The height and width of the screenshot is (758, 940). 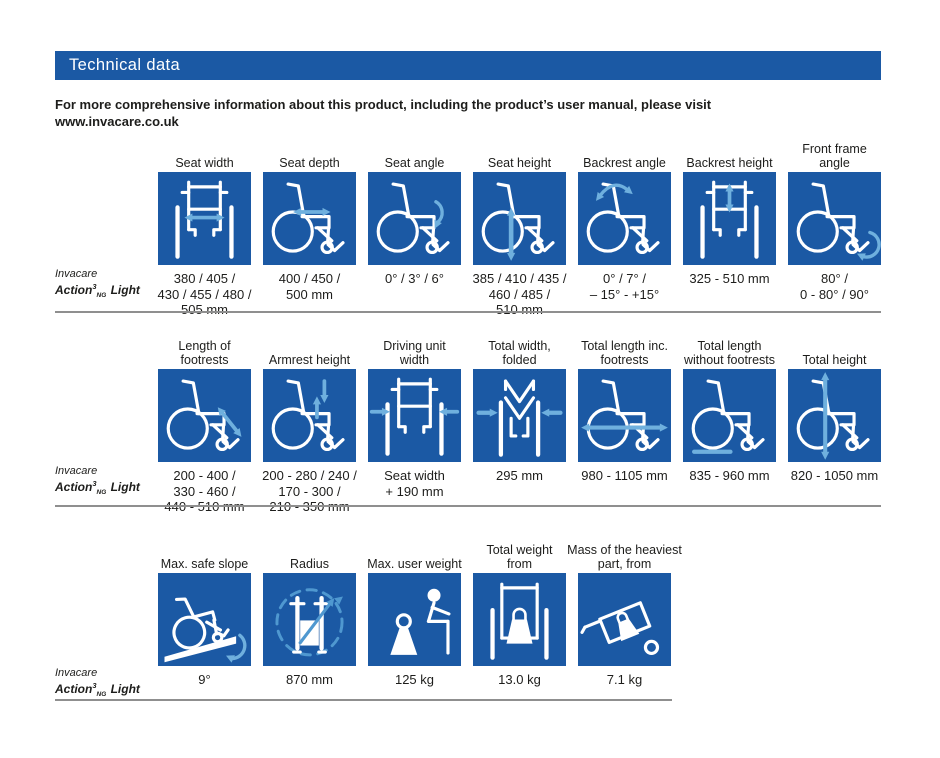 I want to click on tile-label: Seat width, so click(x=204, y=162).